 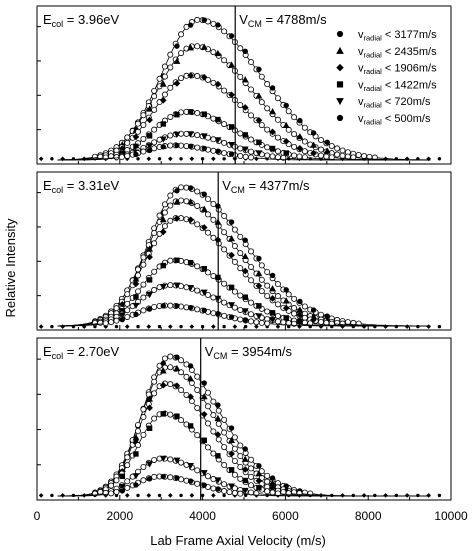 What do you see at coordinates (81, 352) in the screenshot?
I see `ecol-label: Ecol = 2.70eV` at bounding box center [81, 352].